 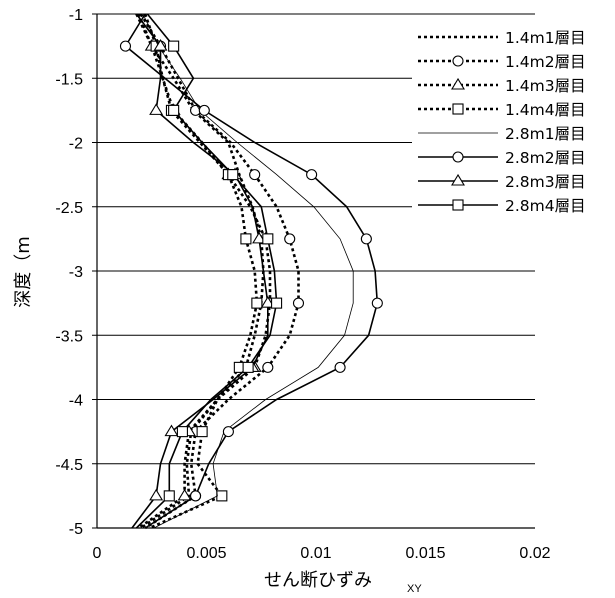 I want to click on x-axis-title-subscript: XY, so click(x=414, y=589).